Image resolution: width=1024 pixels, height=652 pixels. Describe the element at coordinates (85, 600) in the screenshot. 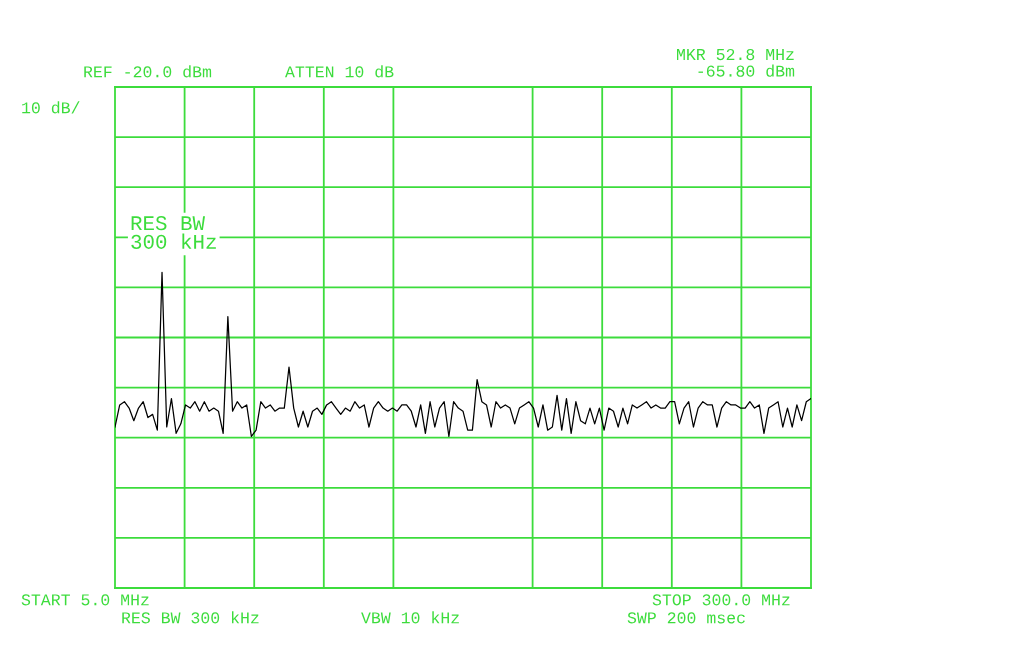

I see `text: START 5.0 MHz` at that location.